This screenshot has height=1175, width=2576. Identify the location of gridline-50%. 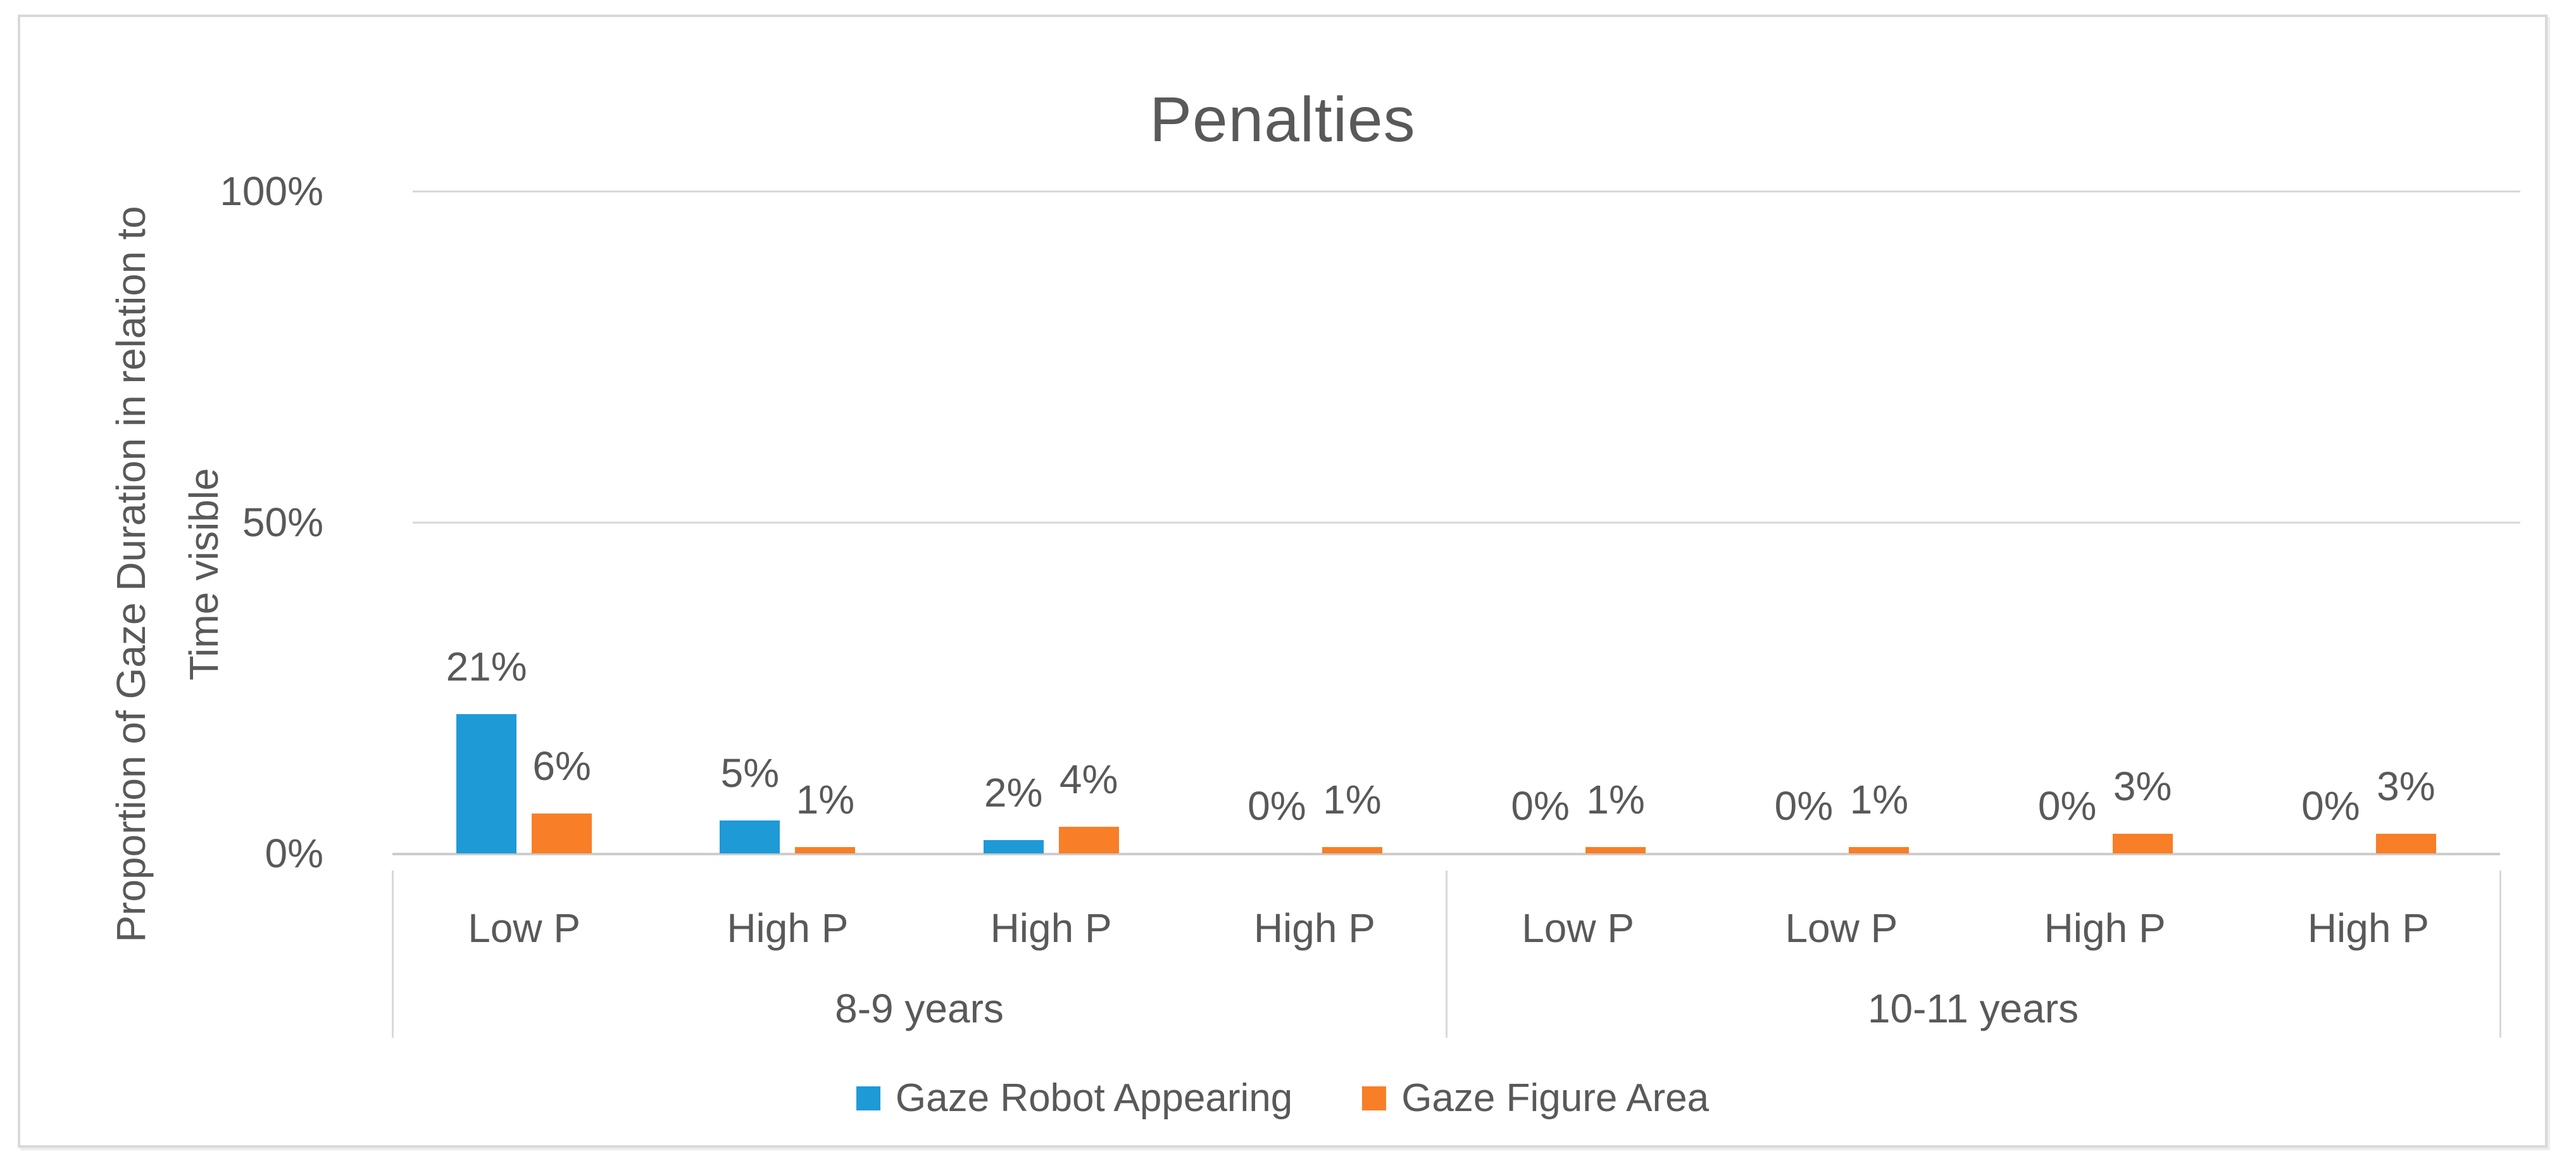
(1466, 523).